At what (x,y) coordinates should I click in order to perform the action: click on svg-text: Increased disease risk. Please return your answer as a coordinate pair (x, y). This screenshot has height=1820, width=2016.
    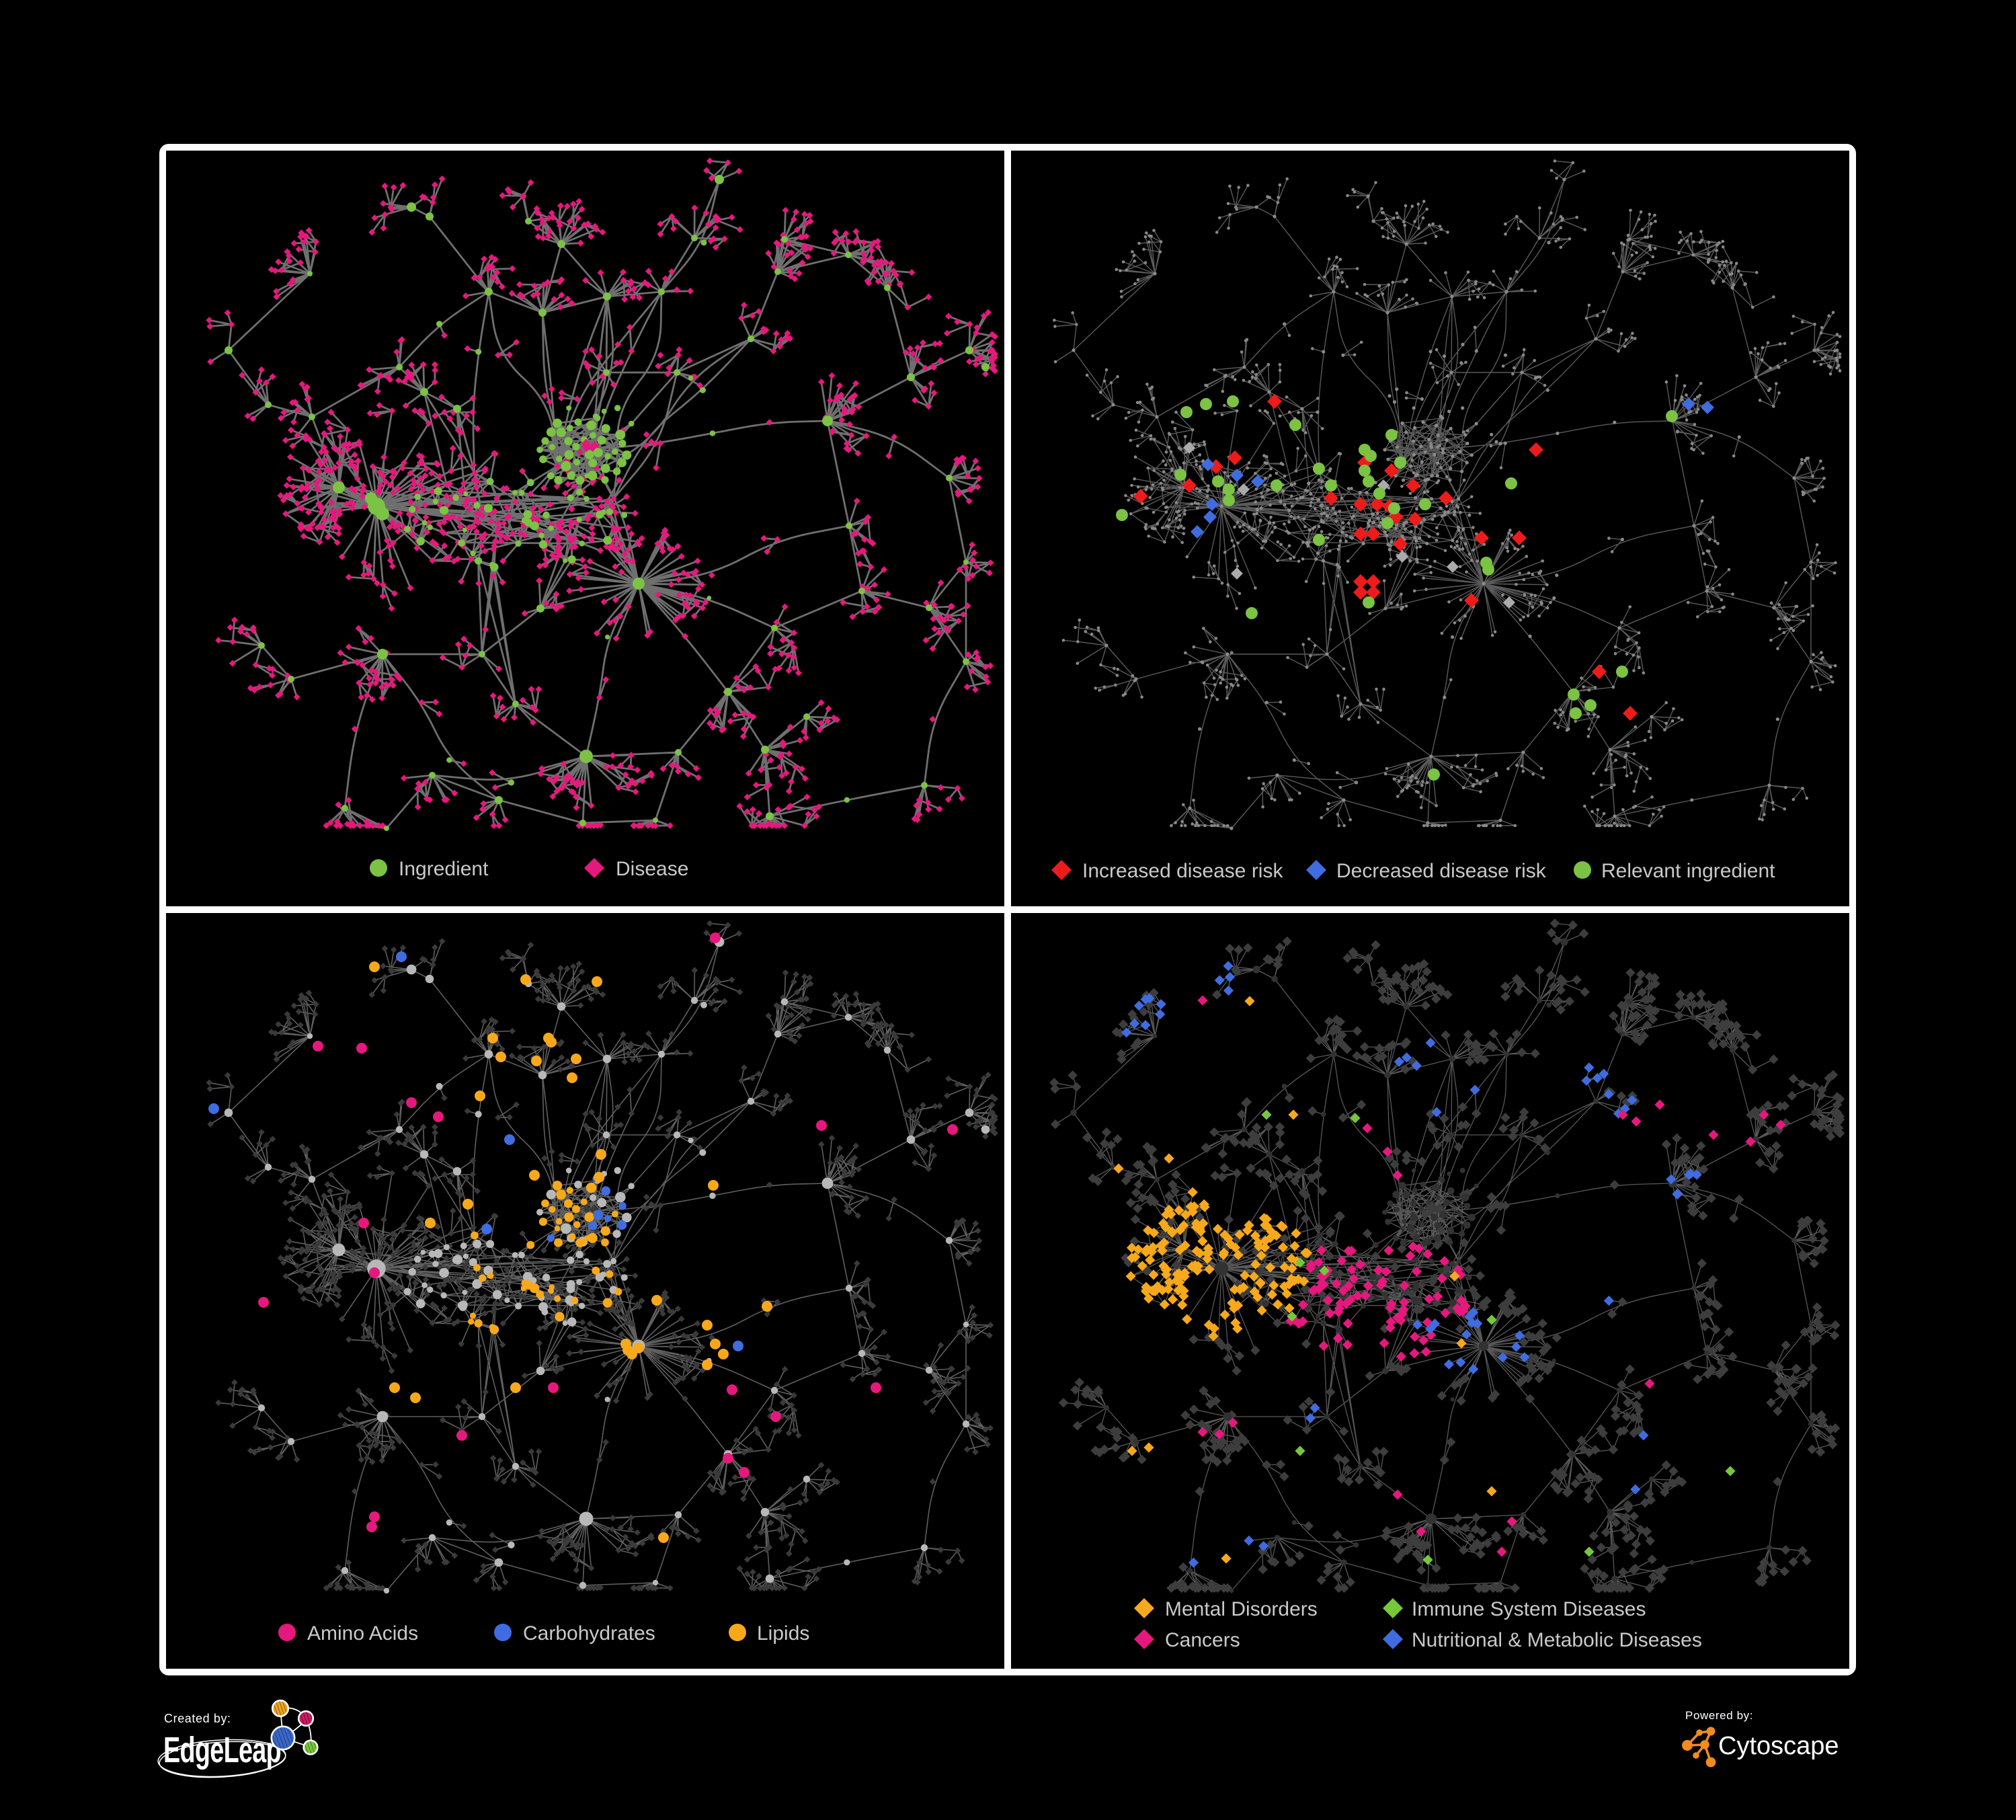
    Looking at the image, I should click on (1182, 871).